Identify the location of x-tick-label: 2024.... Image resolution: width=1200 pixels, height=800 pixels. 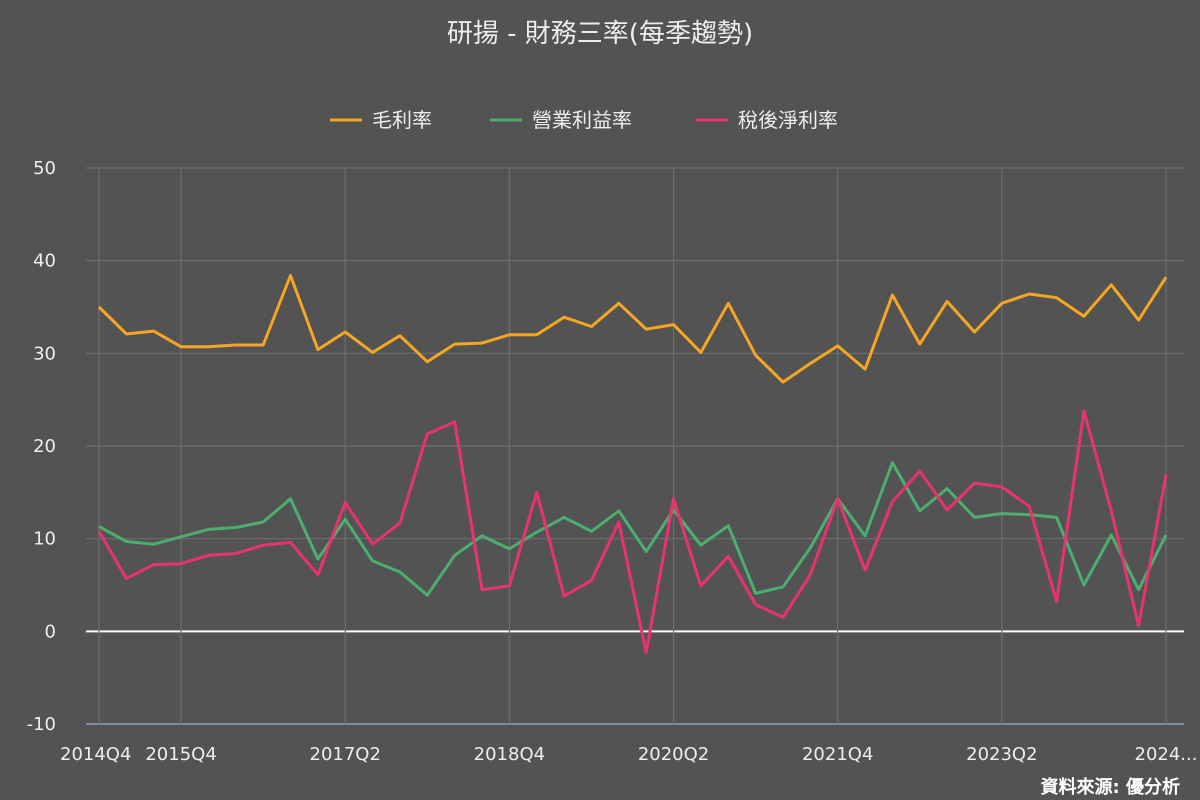
(1166, 754).